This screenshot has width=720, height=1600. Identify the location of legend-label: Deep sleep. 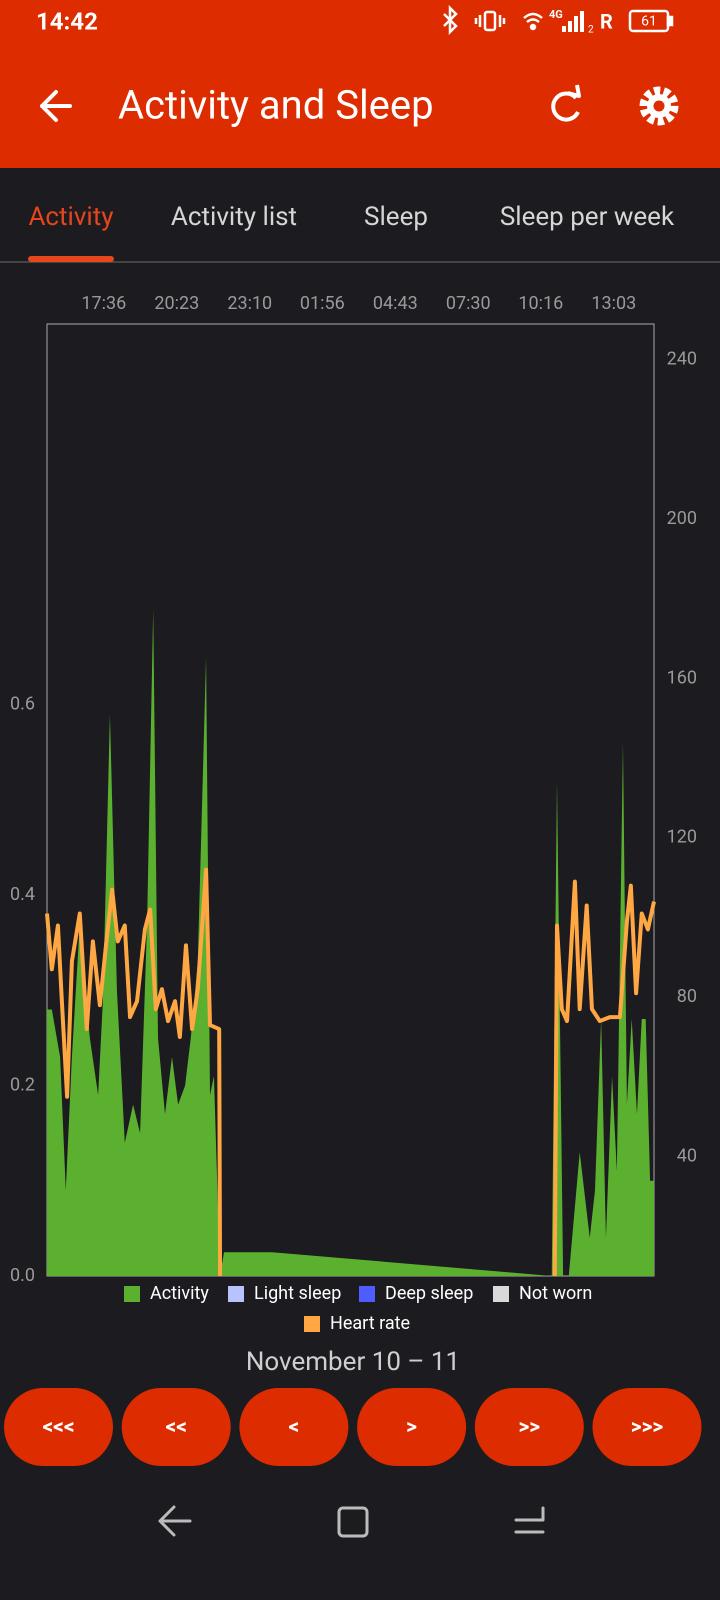
(429, 1293).